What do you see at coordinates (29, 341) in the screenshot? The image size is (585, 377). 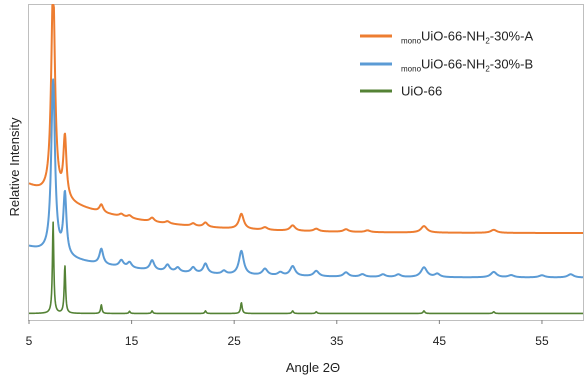 I see `x-tick-label: 5` at bounding box center [29, 341].